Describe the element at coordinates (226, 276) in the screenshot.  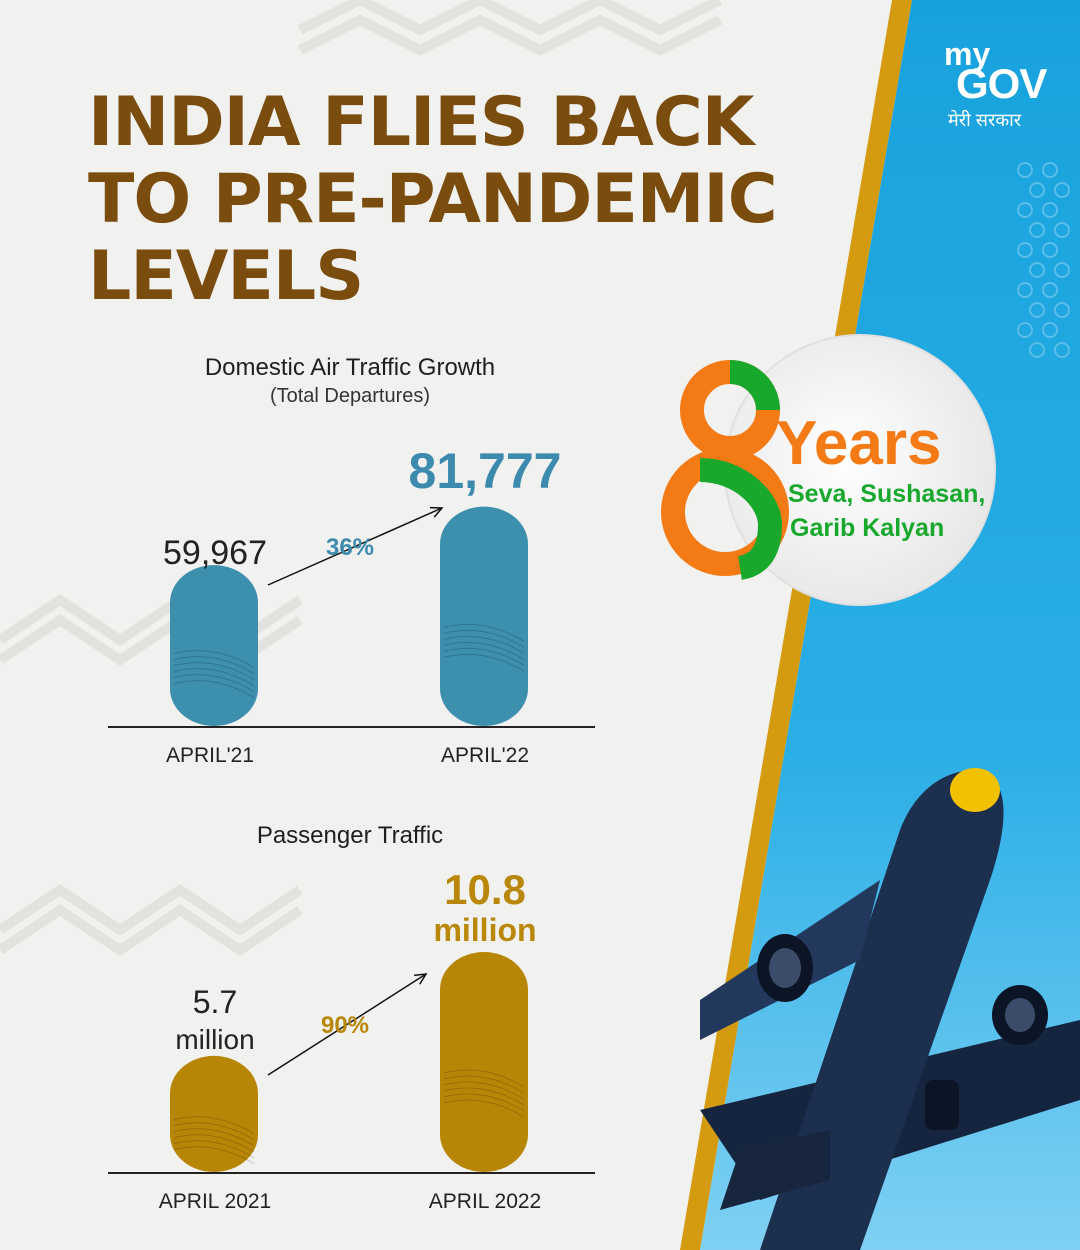
I see `title-line-3: LEVELS` at that location.